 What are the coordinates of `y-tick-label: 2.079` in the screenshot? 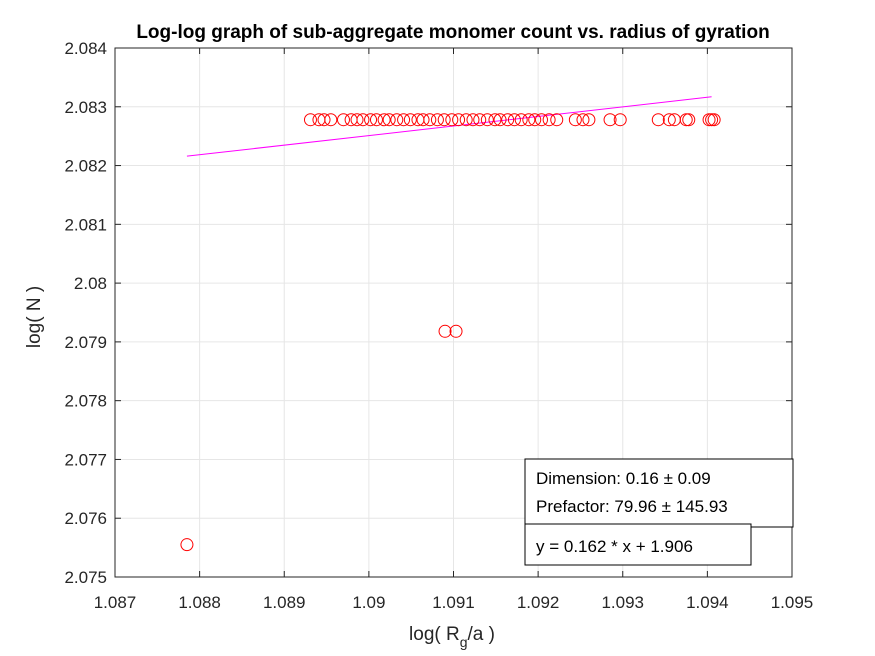 It's located at (85, 342).